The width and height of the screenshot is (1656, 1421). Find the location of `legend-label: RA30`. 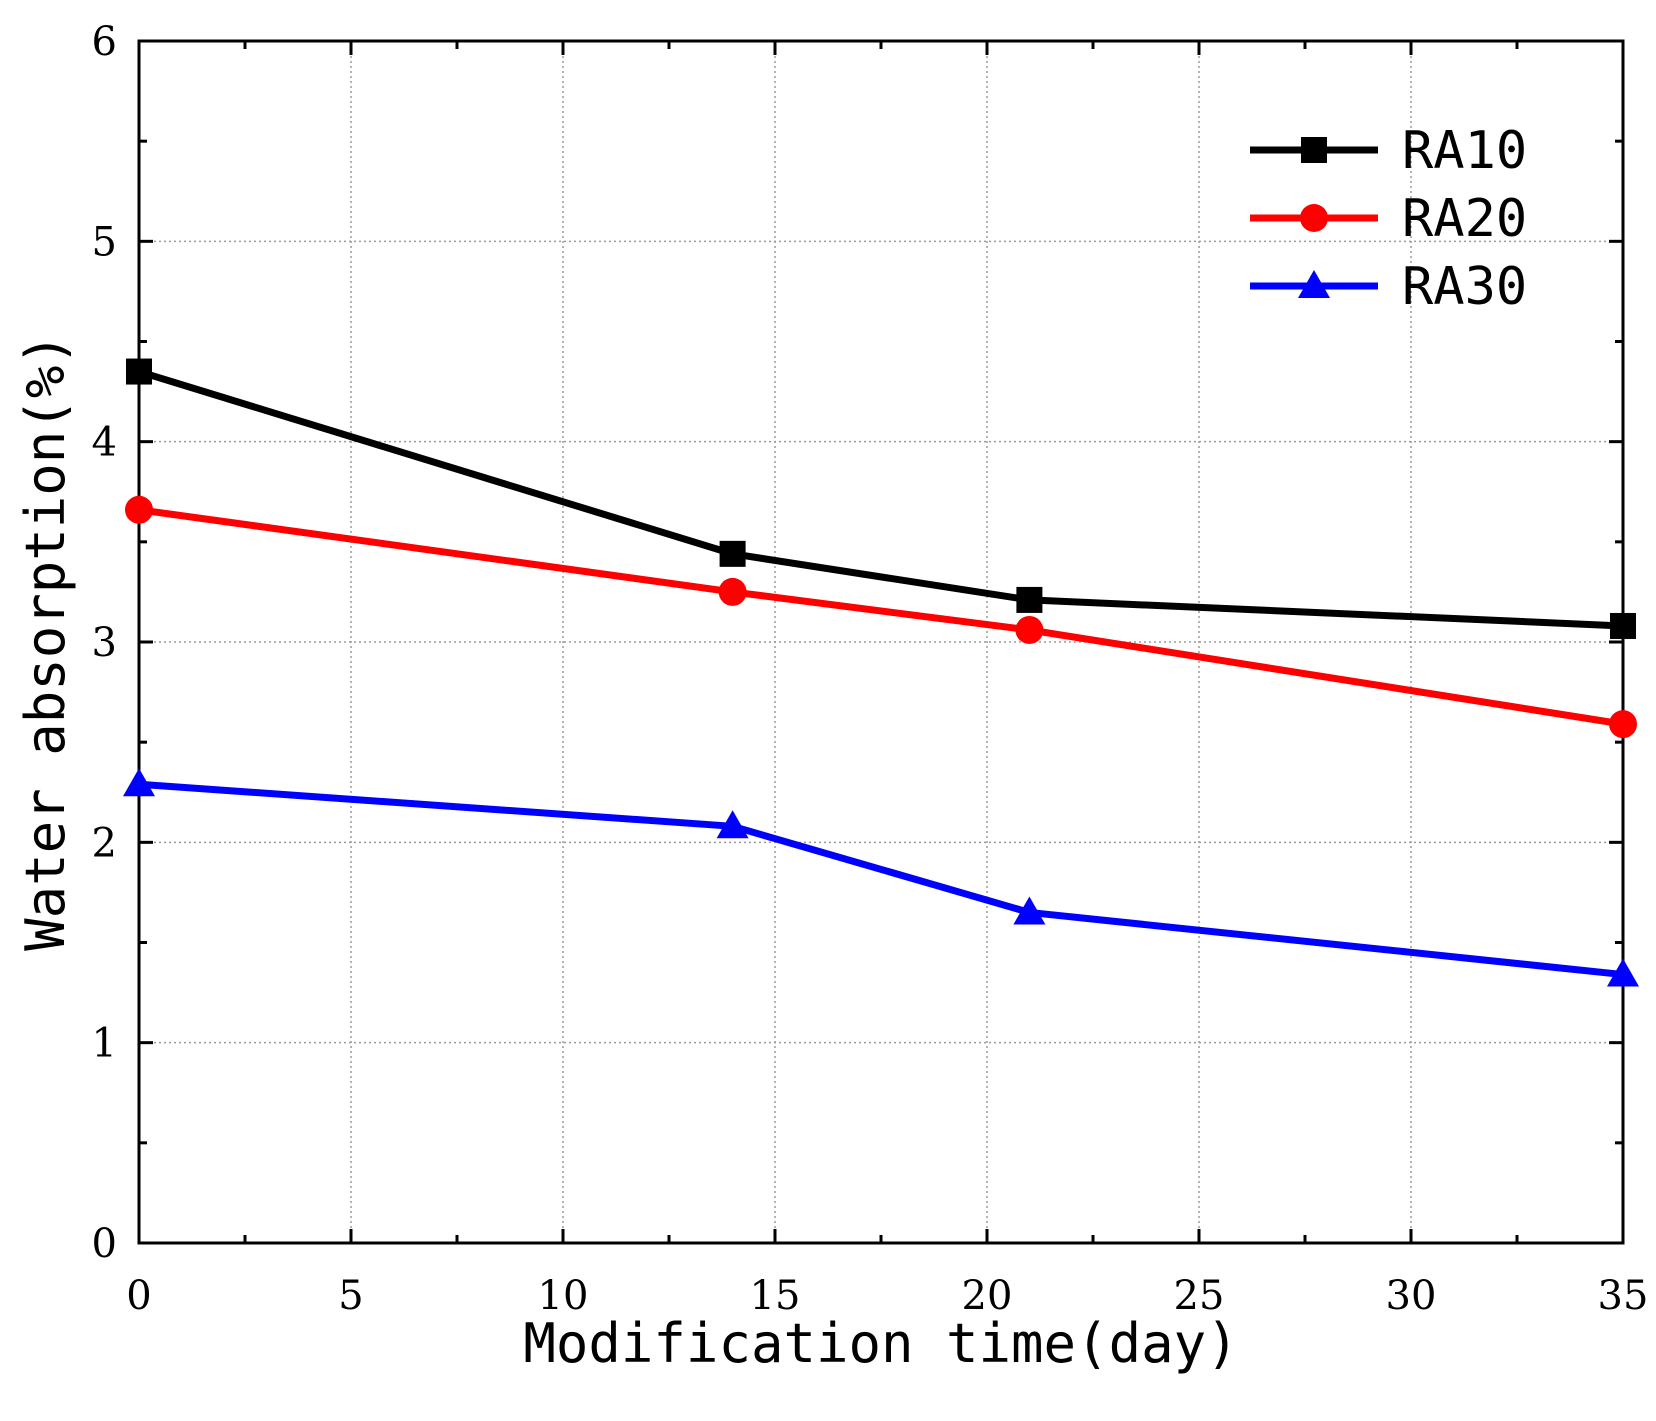

legend-label: RA30 is located at coordinates (1464, 287).